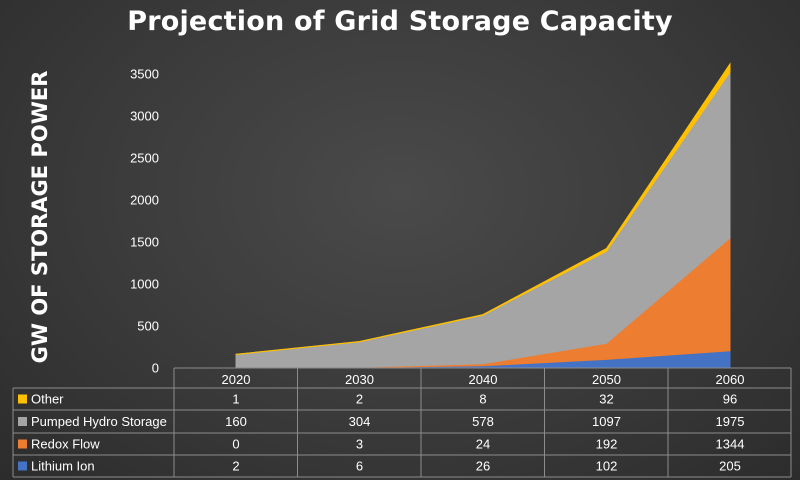 This screenshot has width=800, height=480. Describe the element at coordinates (22, 421) in the screenshot. I see `legend-swatch-pumped-hydro-storage` at that location.